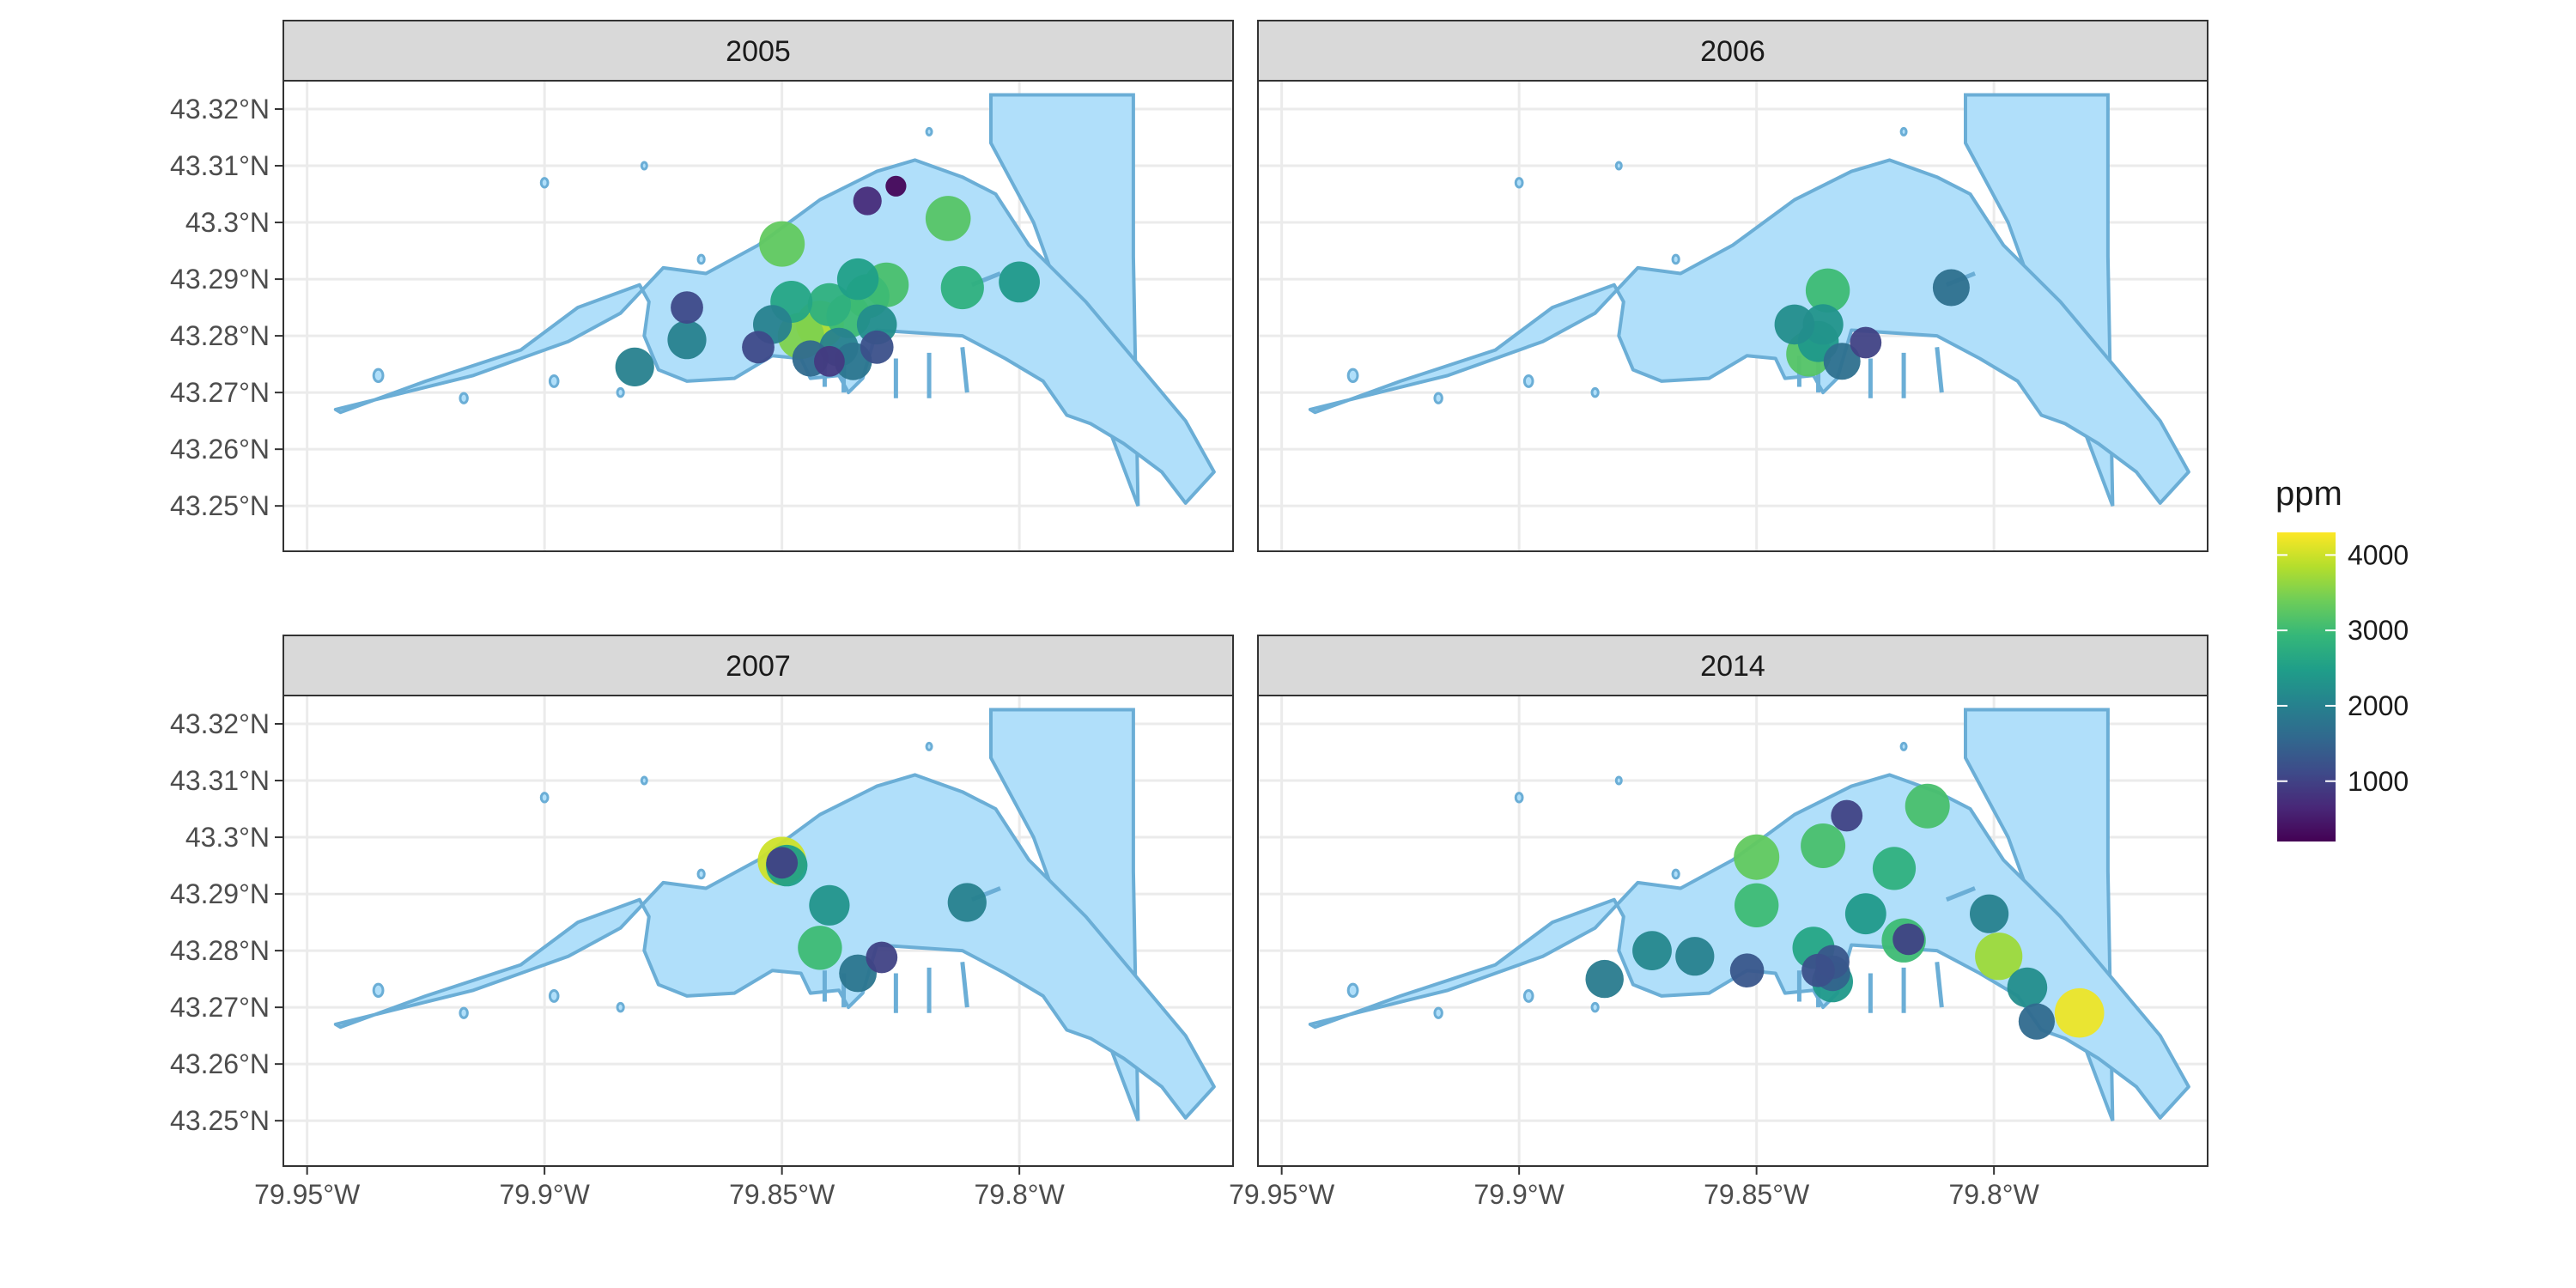 The width and height of the screenshot is (2576, 1288). I want to click on facet-strip-label: 2007, so click(759, 666).